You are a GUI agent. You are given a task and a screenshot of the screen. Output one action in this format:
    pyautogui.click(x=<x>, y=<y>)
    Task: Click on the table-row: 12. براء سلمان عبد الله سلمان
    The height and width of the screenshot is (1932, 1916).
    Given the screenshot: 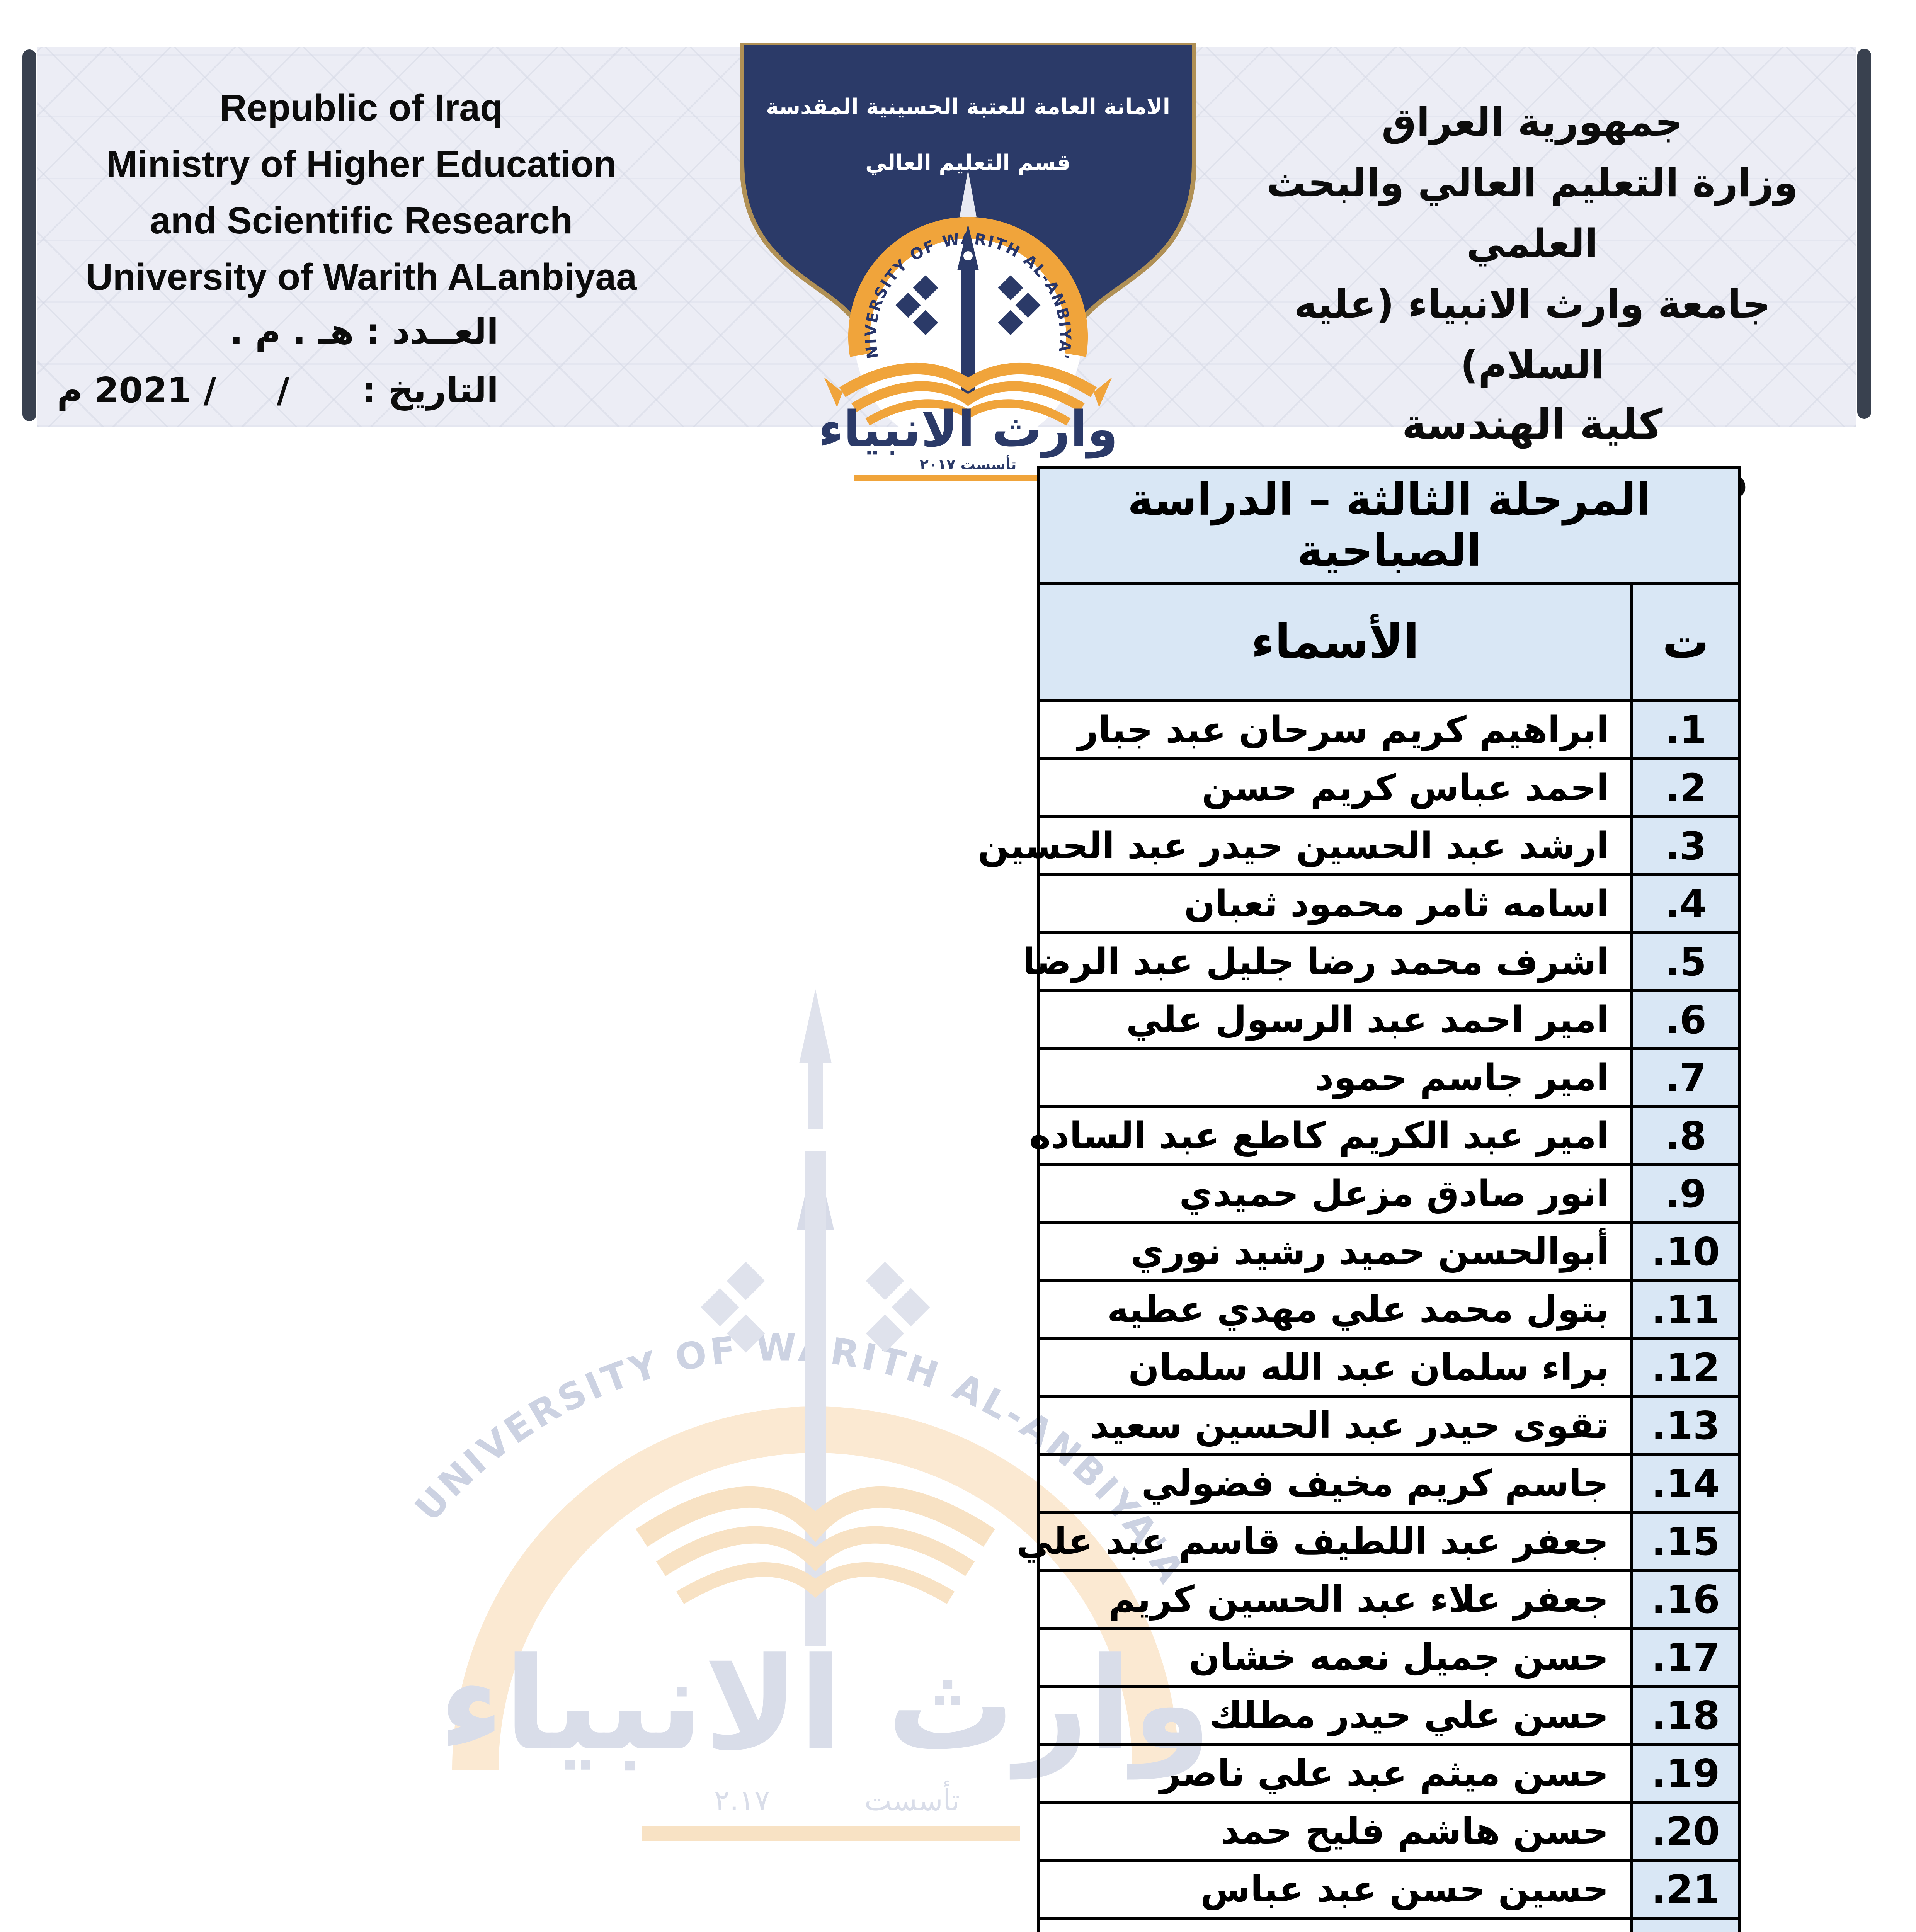 What is the action you would take?
    pyautogui.click(x=1389, y=1368)
    